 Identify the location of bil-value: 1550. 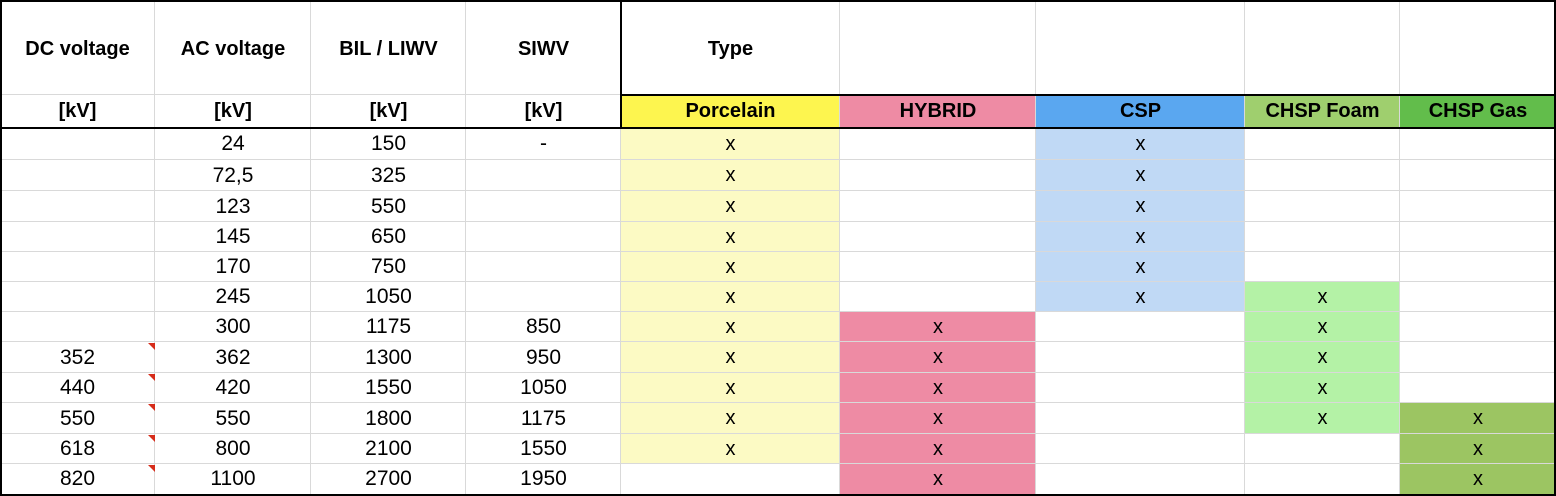
(388, 387).